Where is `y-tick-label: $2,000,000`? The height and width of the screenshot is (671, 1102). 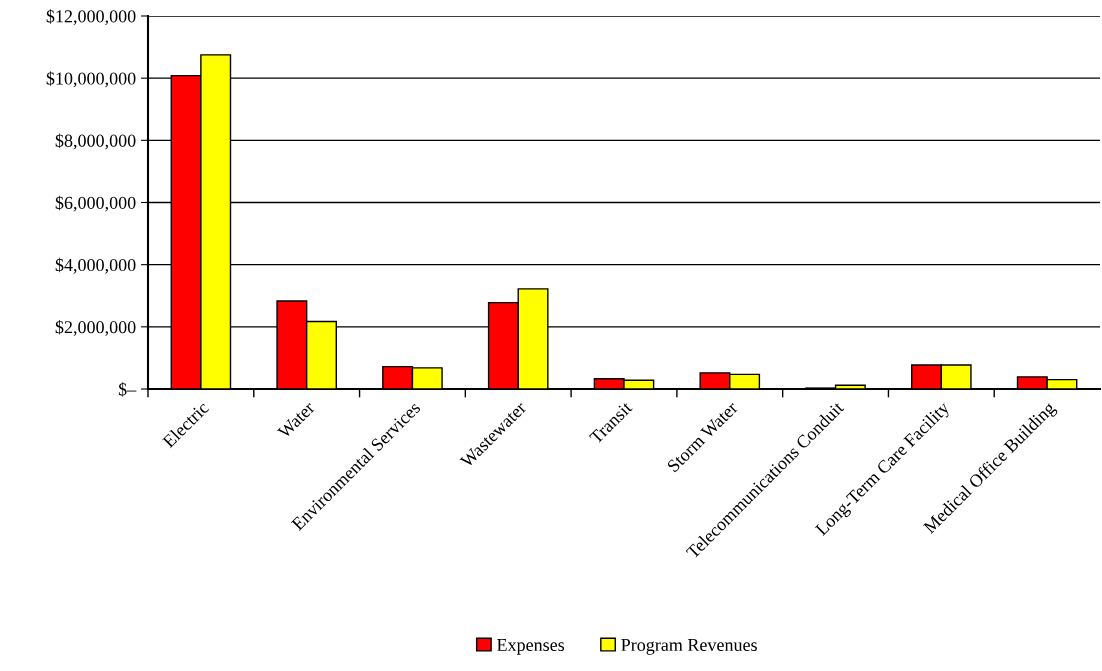 y-tick-label: $2,000,000 is located at coordinates (95, 328).